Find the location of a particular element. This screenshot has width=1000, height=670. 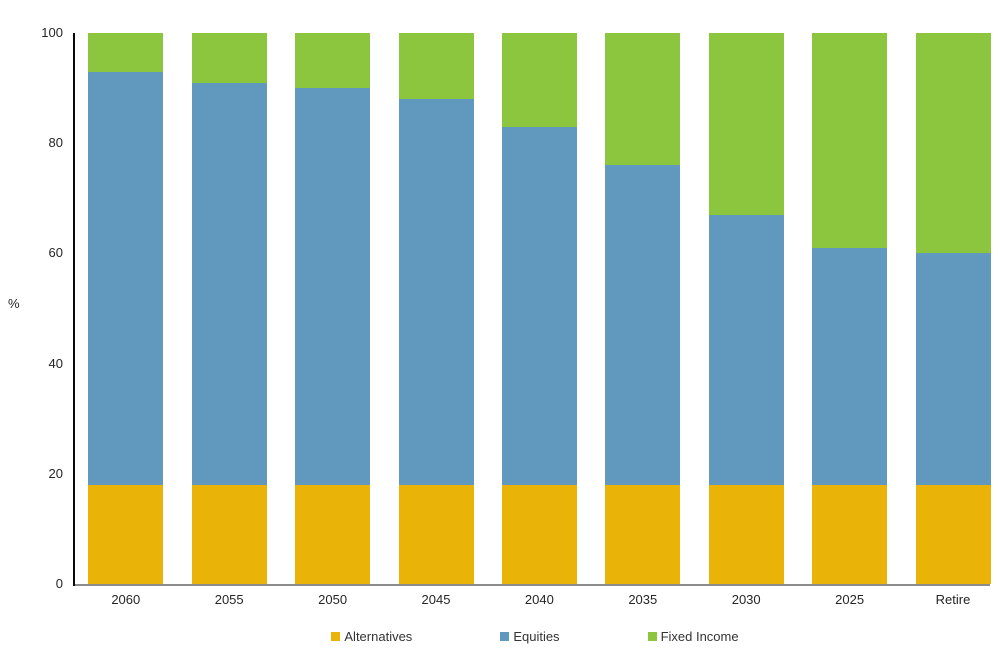

bar-2040 is located at coordinates (539, 308).